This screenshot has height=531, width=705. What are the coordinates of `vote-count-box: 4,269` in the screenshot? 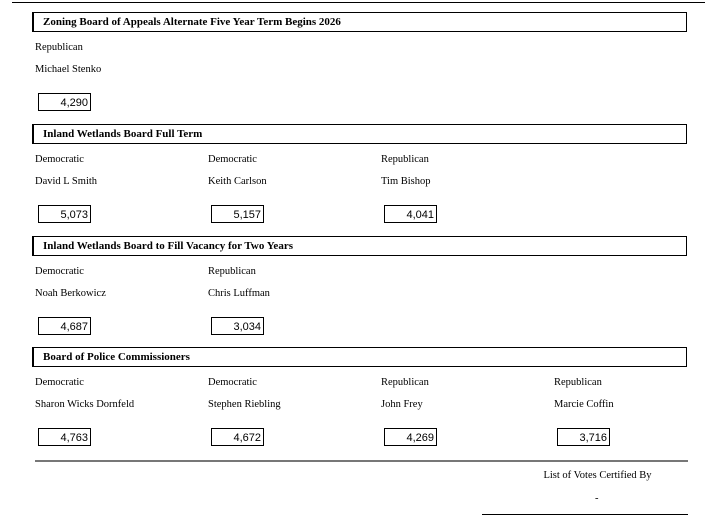 It's located at (410, 437).